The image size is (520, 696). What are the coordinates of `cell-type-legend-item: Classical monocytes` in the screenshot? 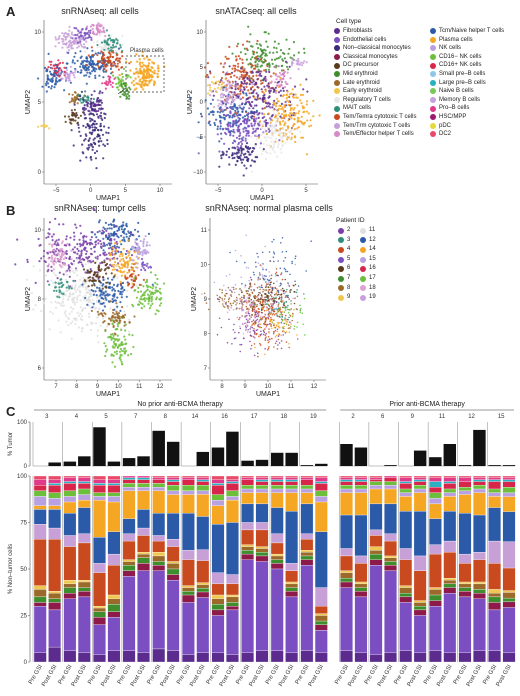 It's located at (375, 57).